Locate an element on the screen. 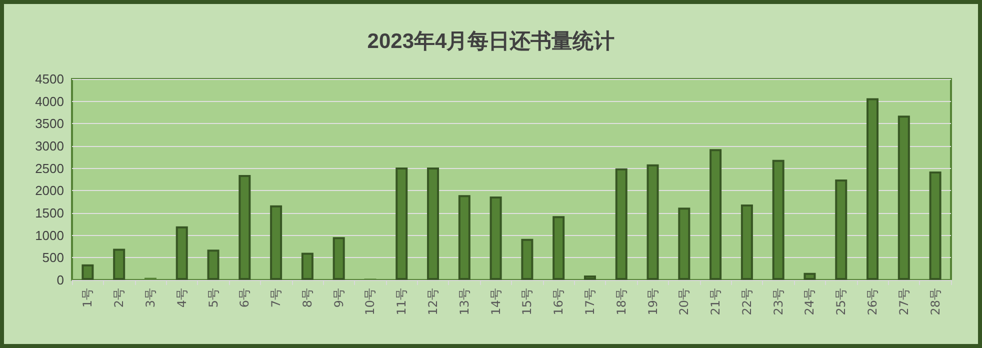 This screenshot has width=982, height=348. x-tick-label: 3号 is located at coordinates (150, 298).